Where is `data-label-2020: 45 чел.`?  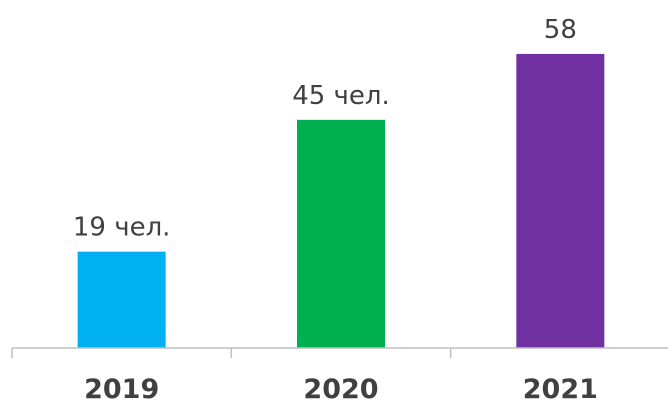
data-label-2020: 45 чел. is located at coordinates (341, 96).